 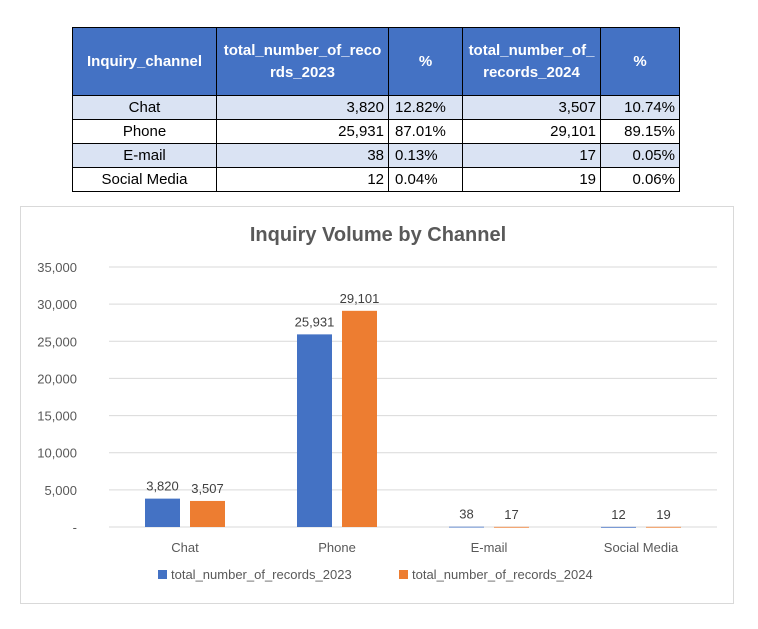 What do you see at coordinates (640, 155) in the screenshot?
I see `cell-pct-2024: 0.05%` at bounding box center [640, 155].